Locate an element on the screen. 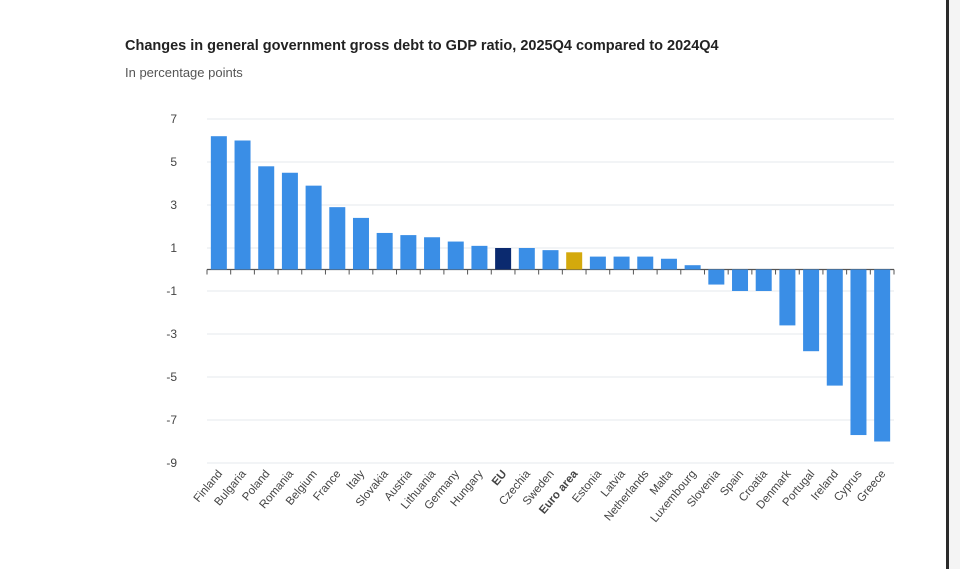 The height and width of the screenshot is (569, 960). bar-belgium is located at coordinates (313, 227).